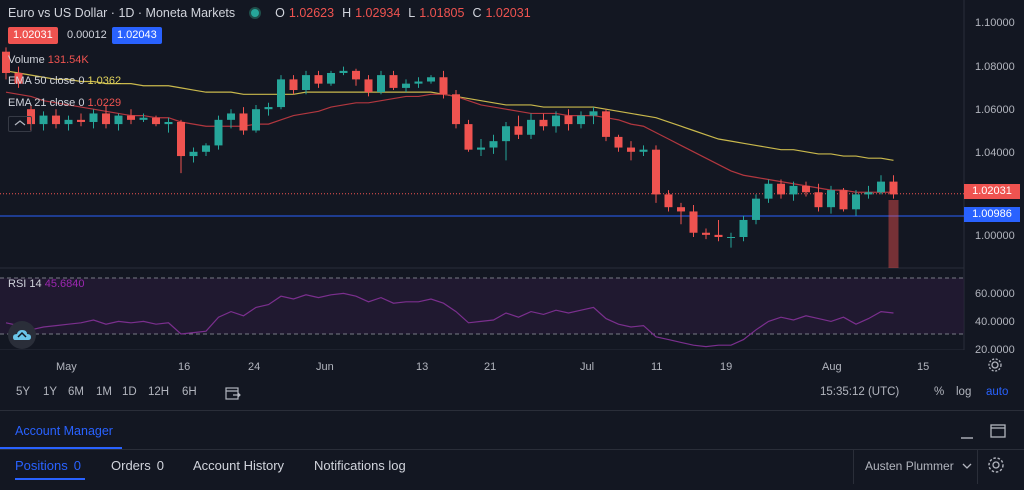 Image resolution: width=1024 pixels, height=490 pixels. What do you see at coordinates (50, 479) in the screenshot?
I see `active-tab-indicator` at bounding box center [50, 479].